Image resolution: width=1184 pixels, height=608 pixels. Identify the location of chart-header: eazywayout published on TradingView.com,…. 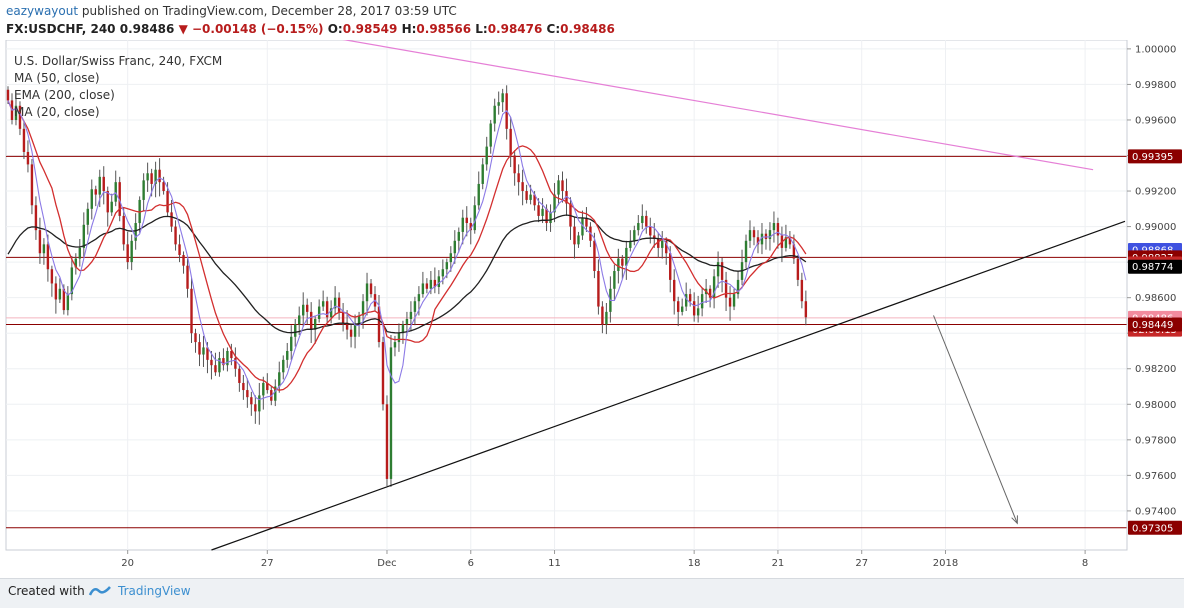
(592, 21).